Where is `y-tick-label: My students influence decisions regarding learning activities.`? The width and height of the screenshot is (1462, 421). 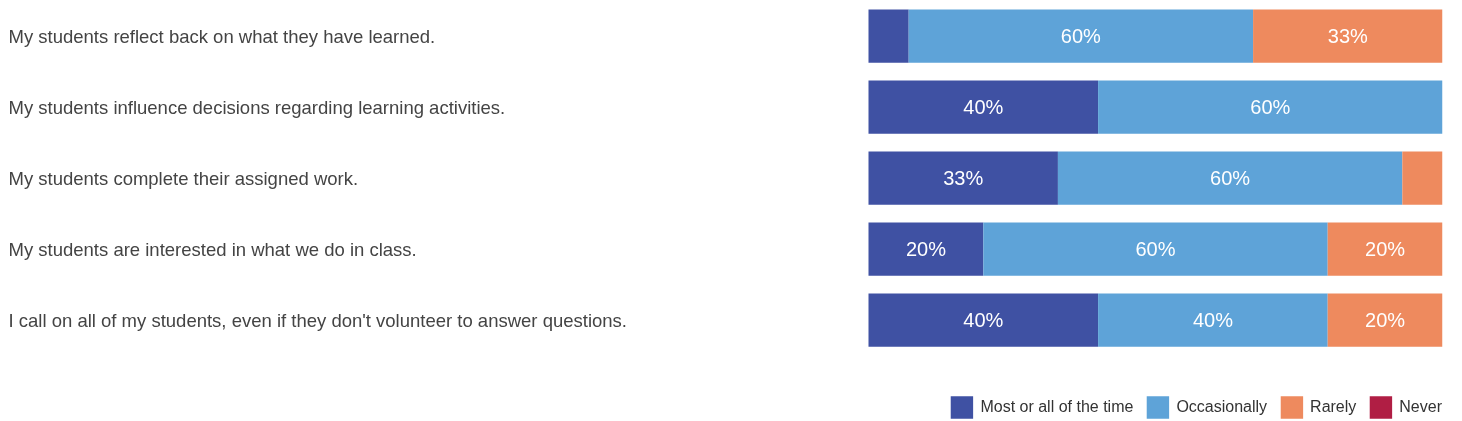 y-tick-label: My students influence decisions regarding learning activities. is located at coordinates (257, 107).